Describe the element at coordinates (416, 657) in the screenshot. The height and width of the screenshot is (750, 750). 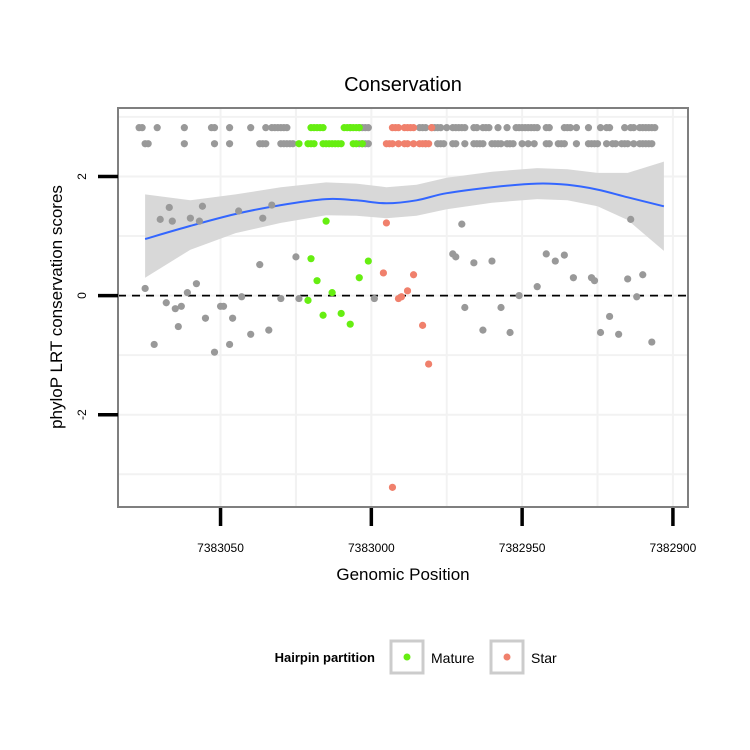
I see `legend: Hairpin partition Mature Star` at that location.